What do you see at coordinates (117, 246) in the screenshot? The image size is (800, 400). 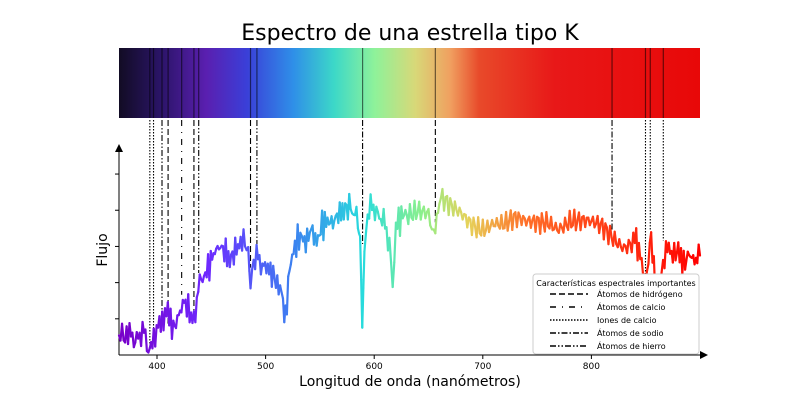 I see `y-axis-ticks` at bounding box center [117, 246].